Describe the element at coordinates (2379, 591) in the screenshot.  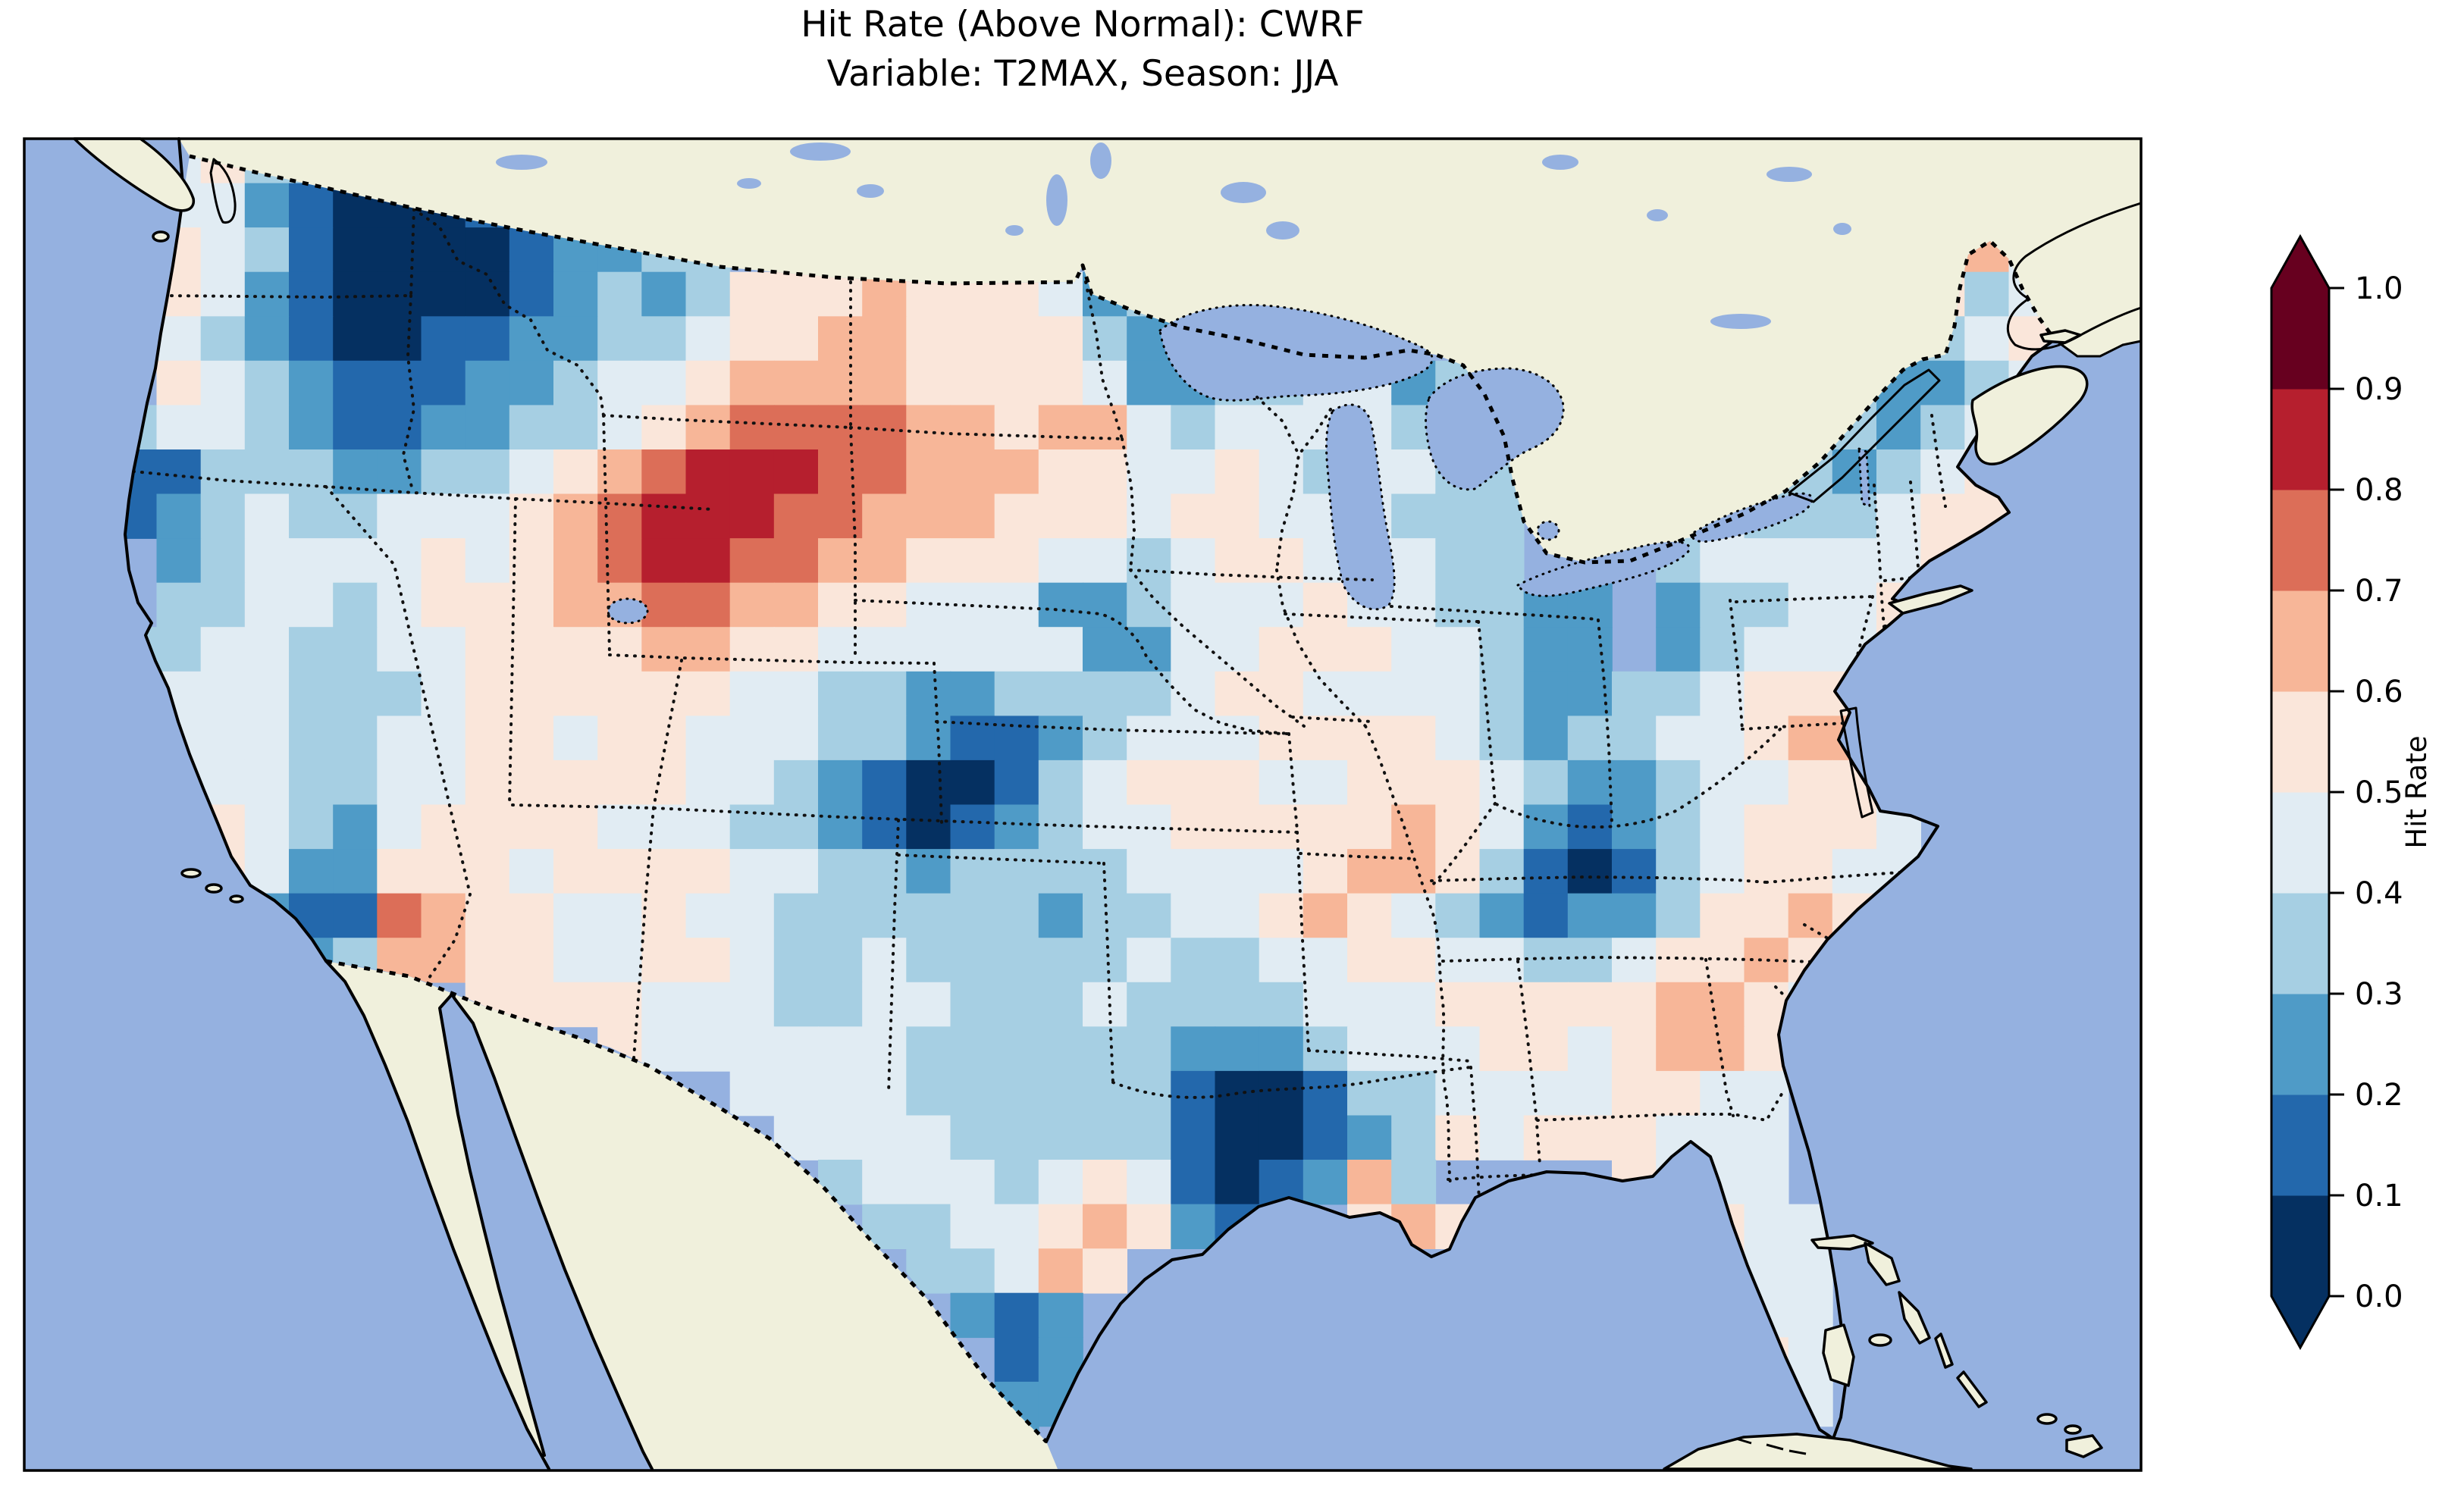
I see `colorbar-tick-label: 0.7` at that location.